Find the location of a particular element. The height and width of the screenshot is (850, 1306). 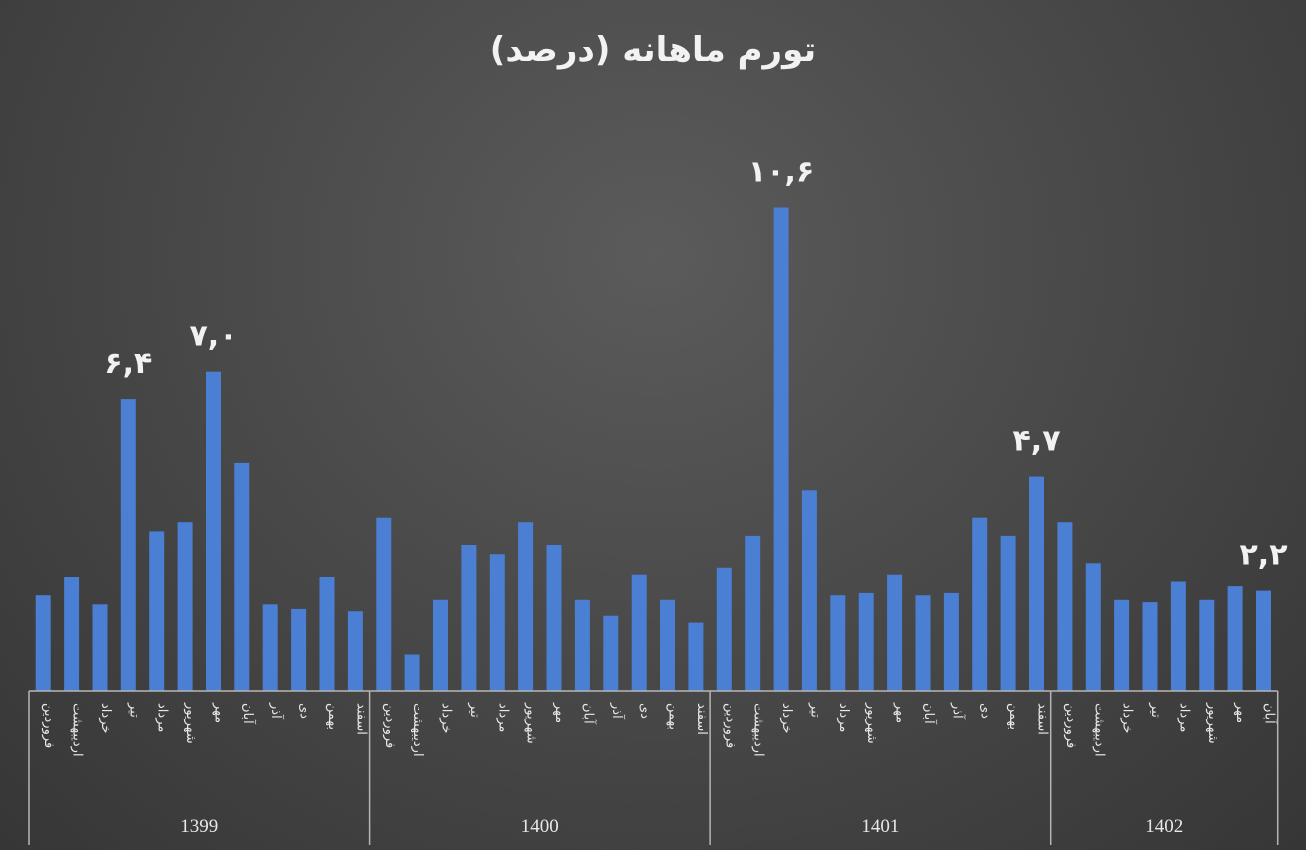

data-label: ۱۰,۶ is located at coordinates (781, 172).